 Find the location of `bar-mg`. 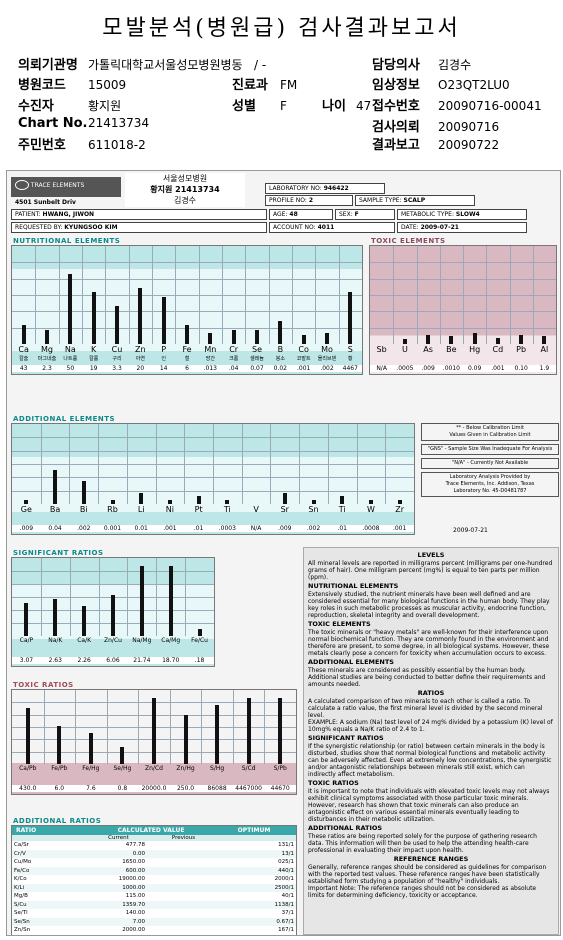

bar-mg is located at coordinates (47, 336).